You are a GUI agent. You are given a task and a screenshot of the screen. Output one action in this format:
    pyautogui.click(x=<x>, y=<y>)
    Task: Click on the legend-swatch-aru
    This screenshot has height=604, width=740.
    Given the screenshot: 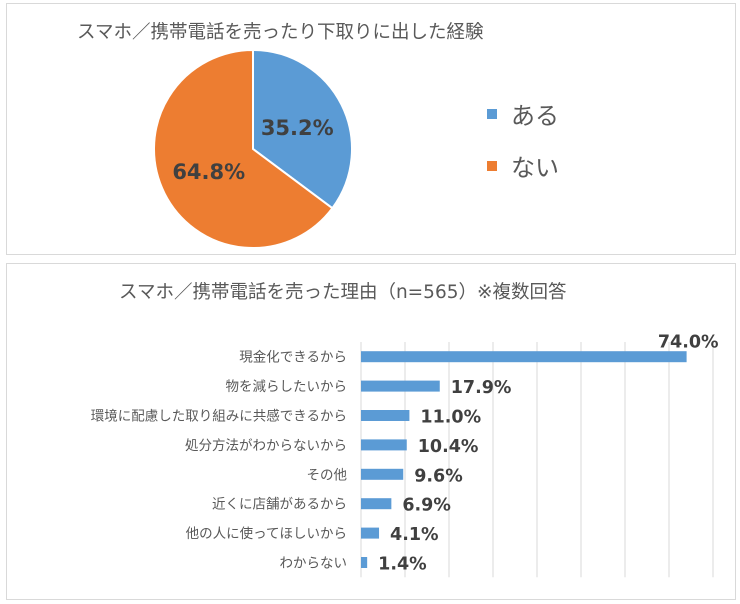 What is the action you would take?
    pyautogui.click(x=492, y=113)
    